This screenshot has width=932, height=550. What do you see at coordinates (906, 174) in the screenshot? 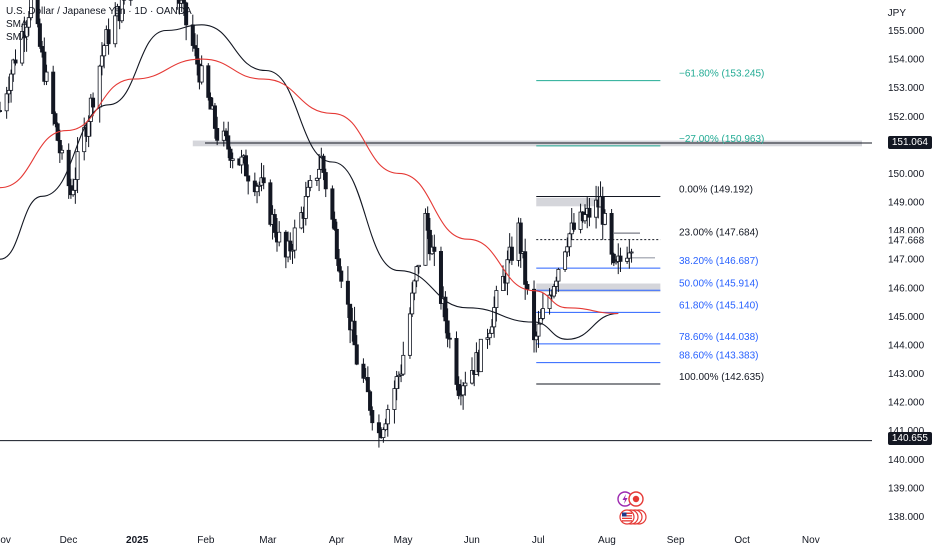
I see `price-tick-label: 150.000` at bounding box center [906, 174].